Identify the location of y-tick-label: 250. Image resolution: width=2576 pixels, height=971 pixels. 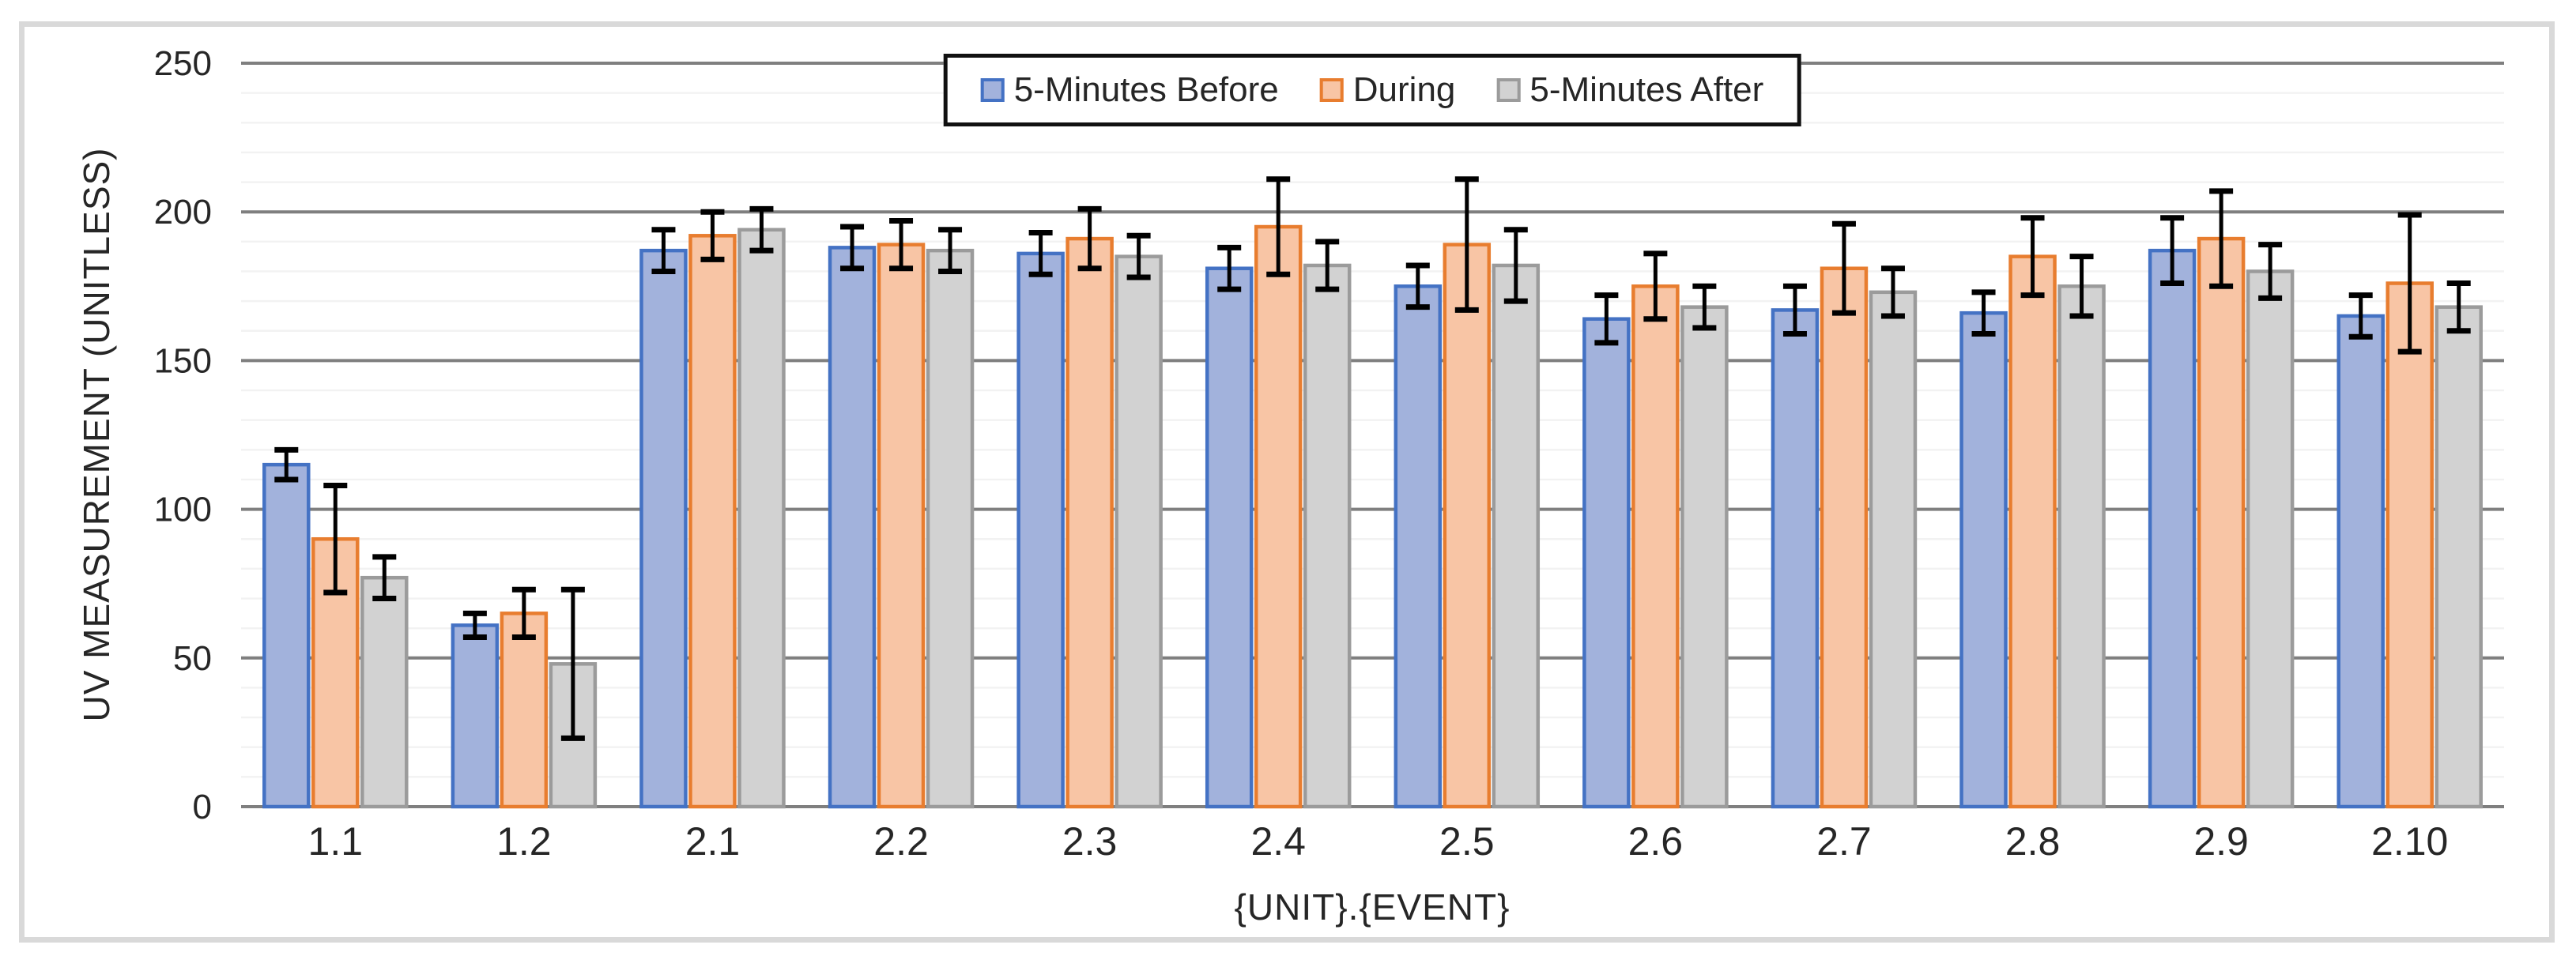
(183, 63).